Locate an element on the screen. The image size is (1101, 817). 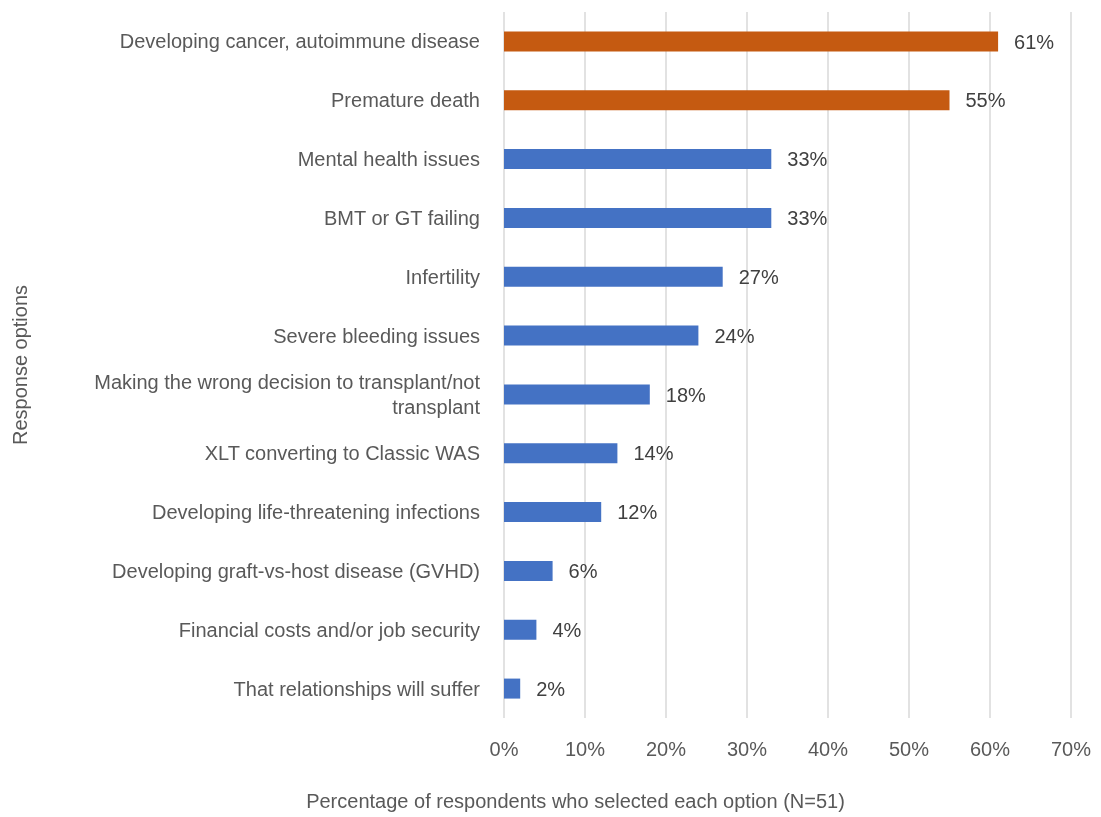
data-label: 4% is located at coordinates (567, 629).